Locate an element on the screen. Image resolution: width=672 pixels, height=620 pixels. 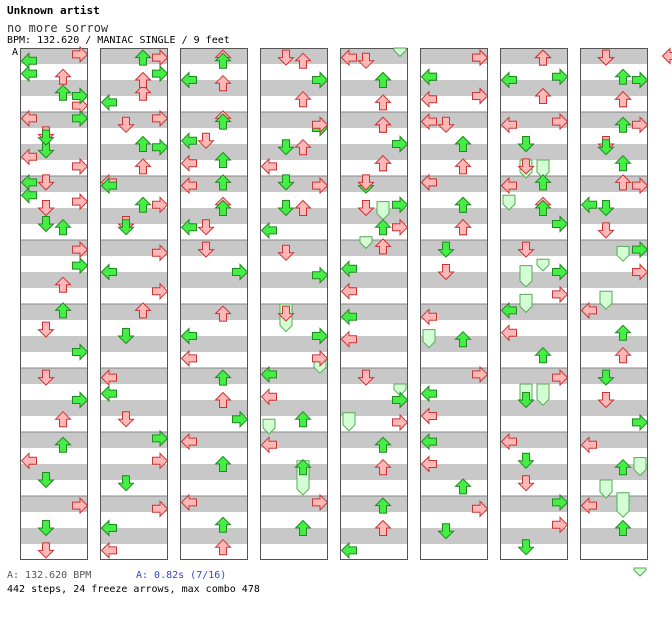
chart-info: BPM: 132.620 / MANIAC SINGLE / 9 feet is located at coordinates (118, 40).